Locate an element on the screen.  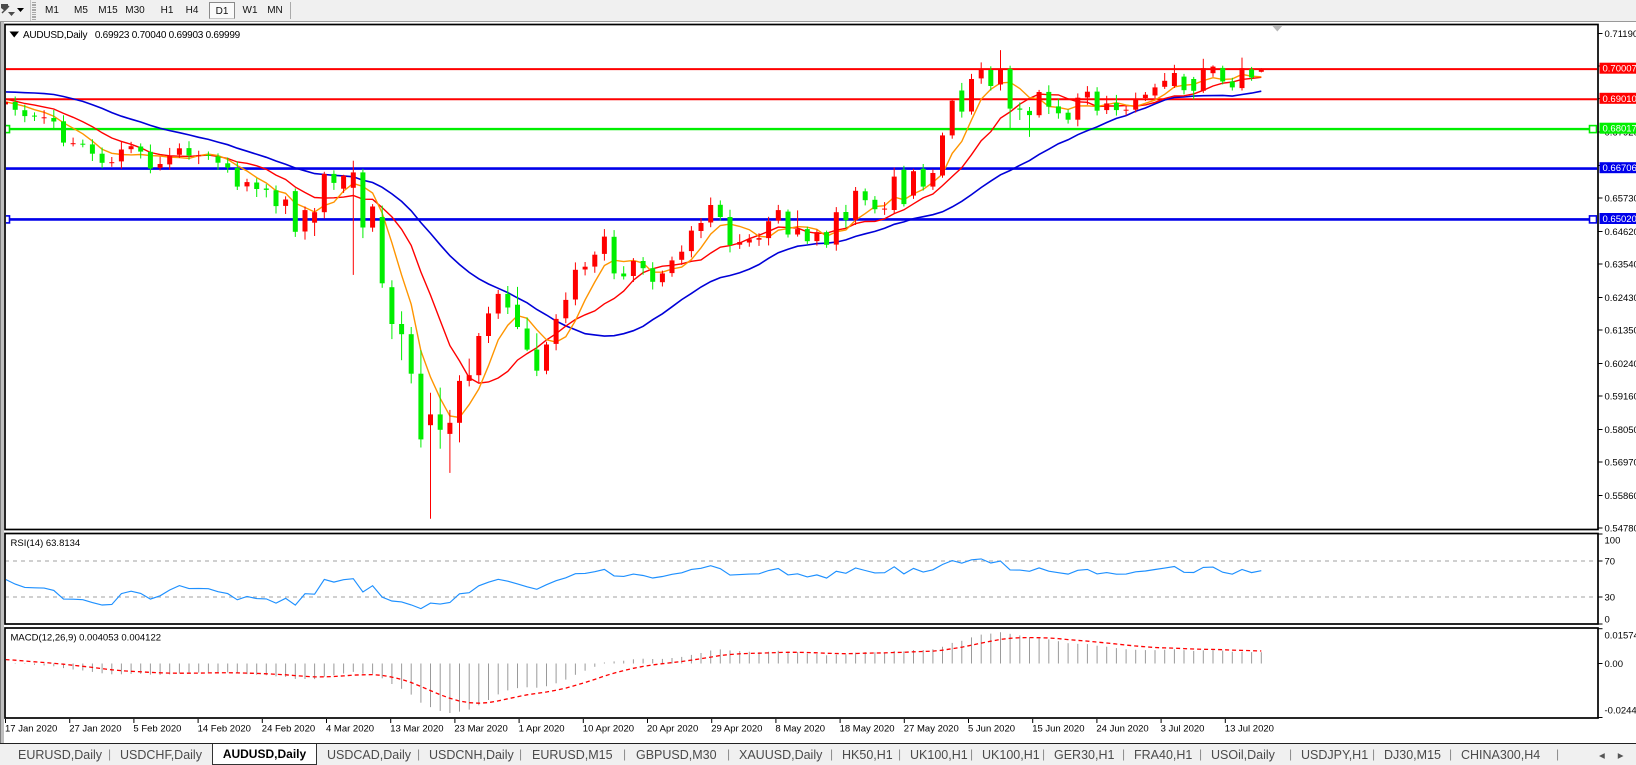
svg-text: 13 Jul 2020 is located at coordinates (1249, 729).